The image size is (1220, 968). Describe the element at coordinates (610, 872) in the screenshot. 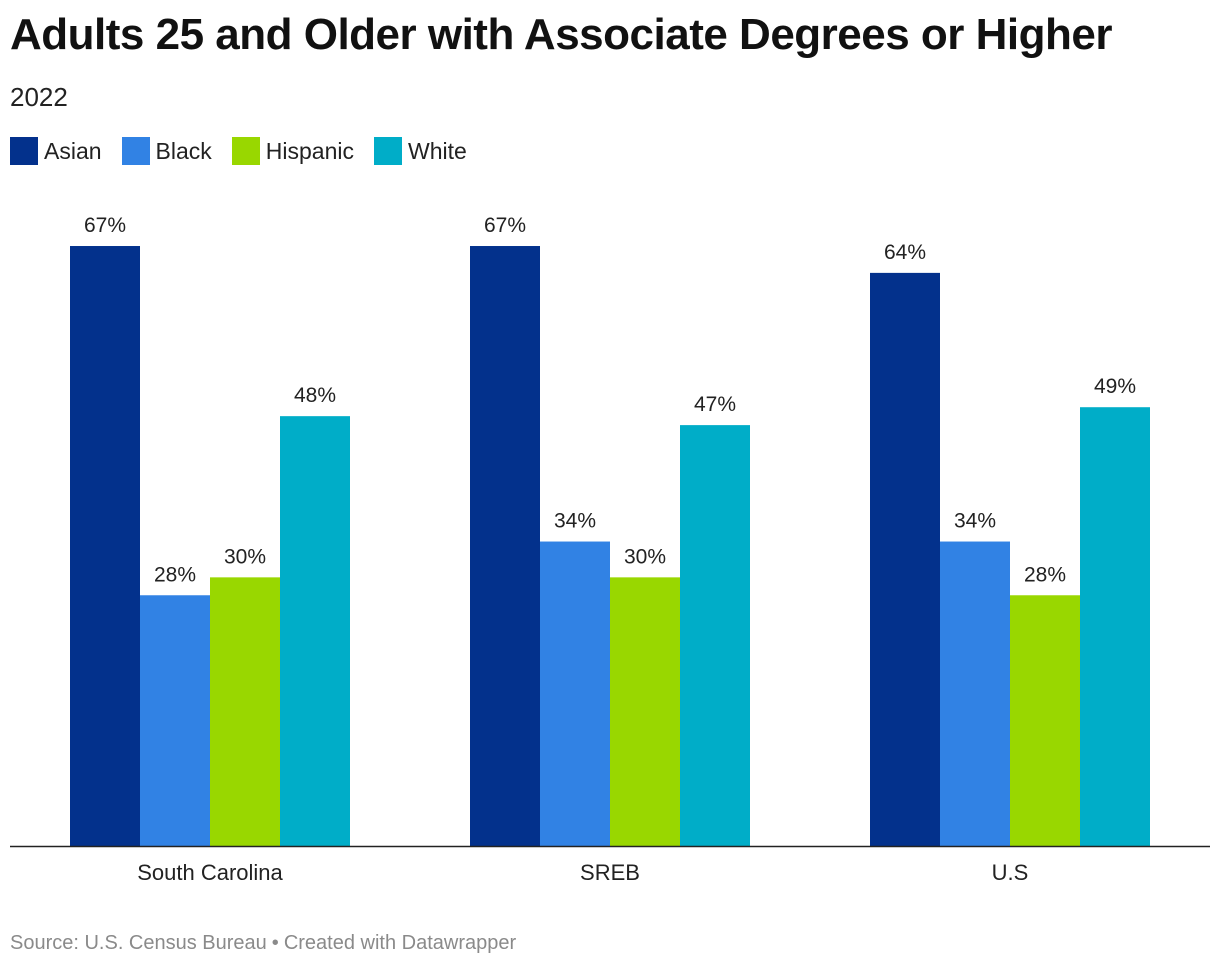

I see `x-tick-label-sreb: SREB` at that location.